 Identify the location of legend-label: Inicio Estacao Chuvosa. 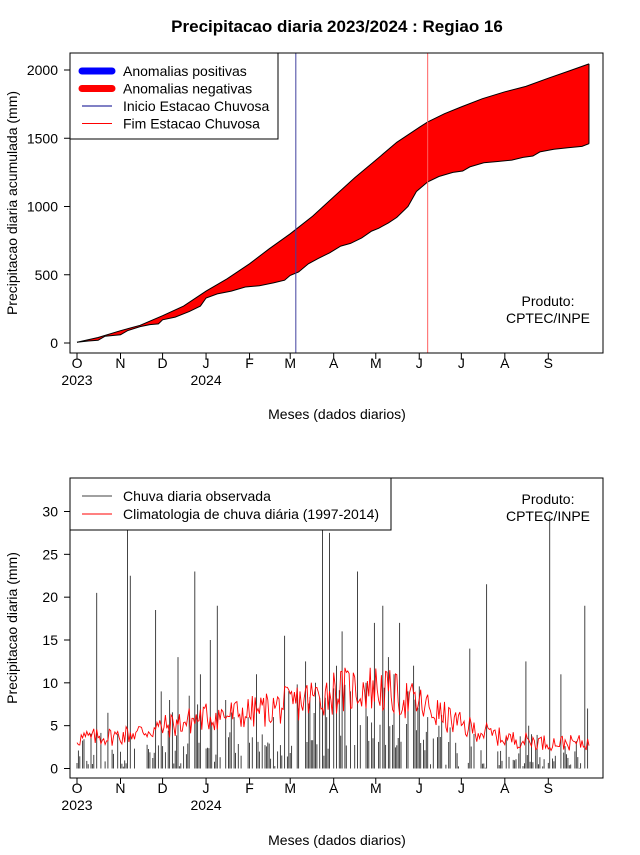
(196, 106).